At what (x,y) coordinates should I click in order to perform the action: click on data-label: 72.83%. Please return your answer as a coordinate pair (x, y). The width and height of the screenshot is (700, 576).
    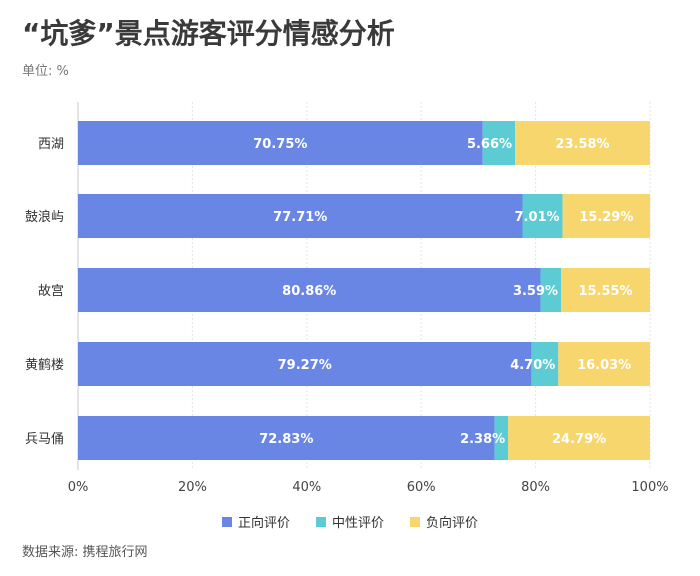
    Looking at the image, I should click on (286, 439).